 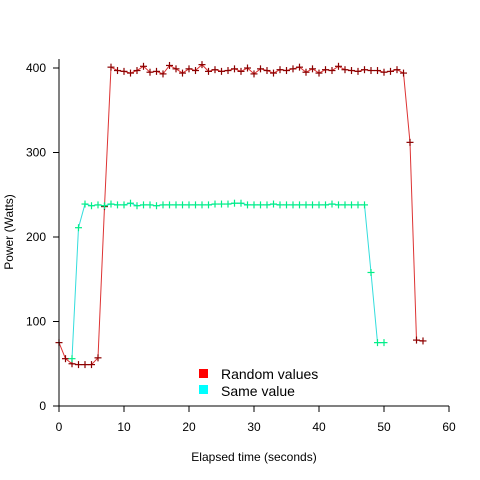 I want to click on y-tick-label-0: 0, so click(x=42, y=406).